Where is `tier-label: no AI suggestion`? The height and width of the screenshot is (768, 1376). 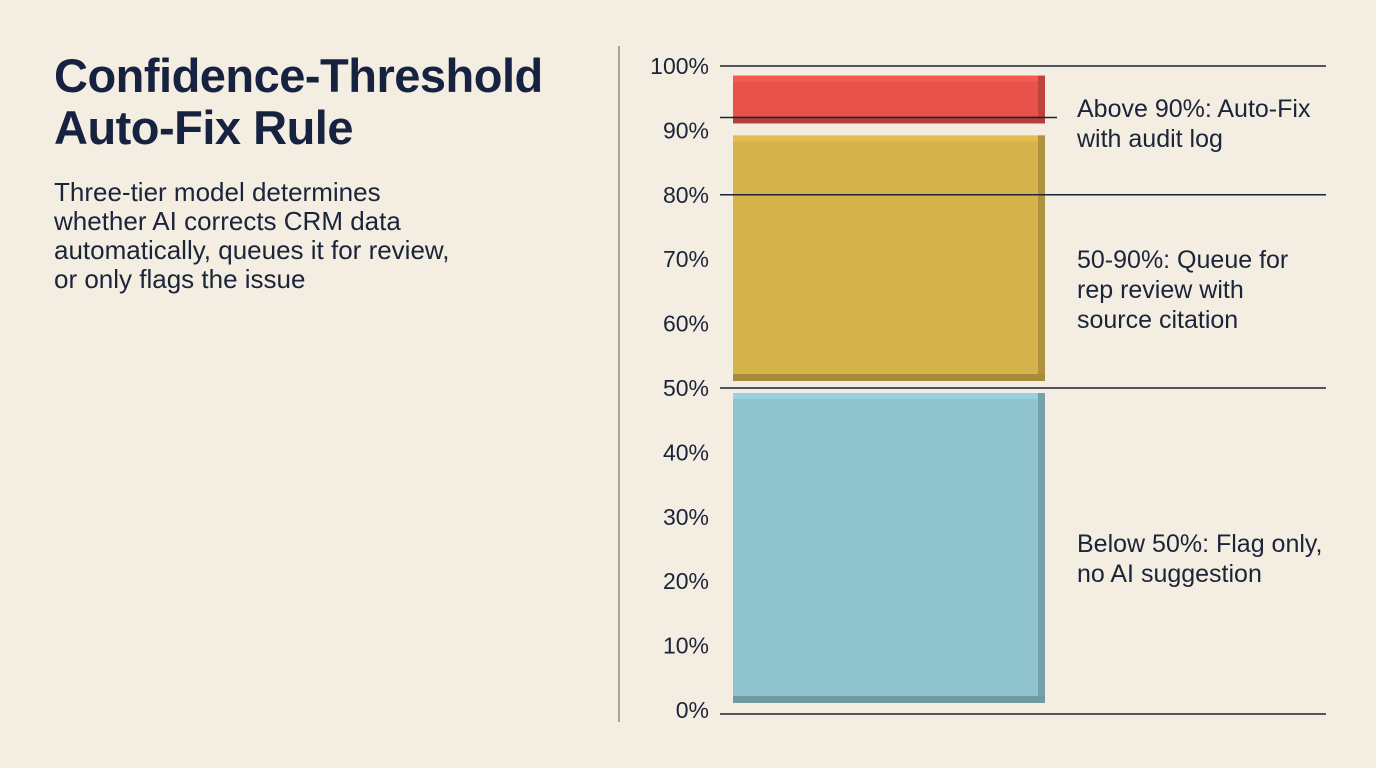
tier-label: no AI suggestion is located at coordinates (1169, 574).